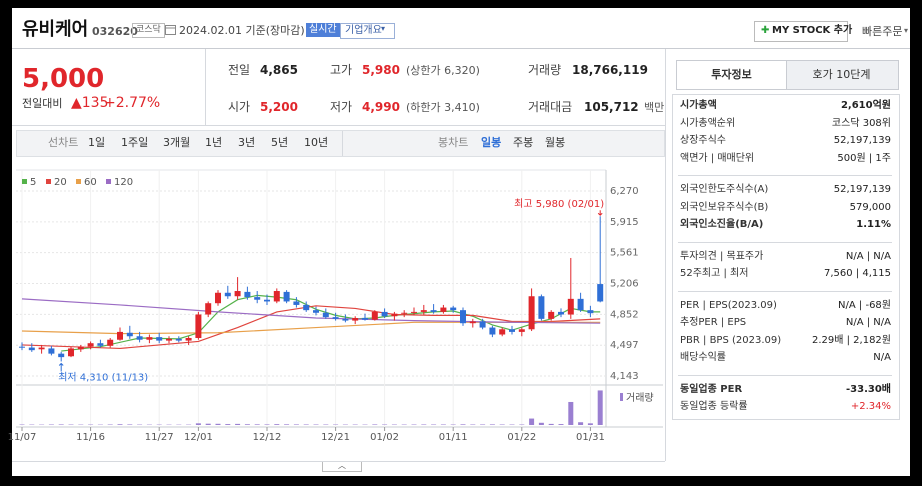 The height and width of the screenshot is (486, 922). Describe the element at coordinates (523, 142) in the screenshot. I see `candle-tab: 주봉` at that location.